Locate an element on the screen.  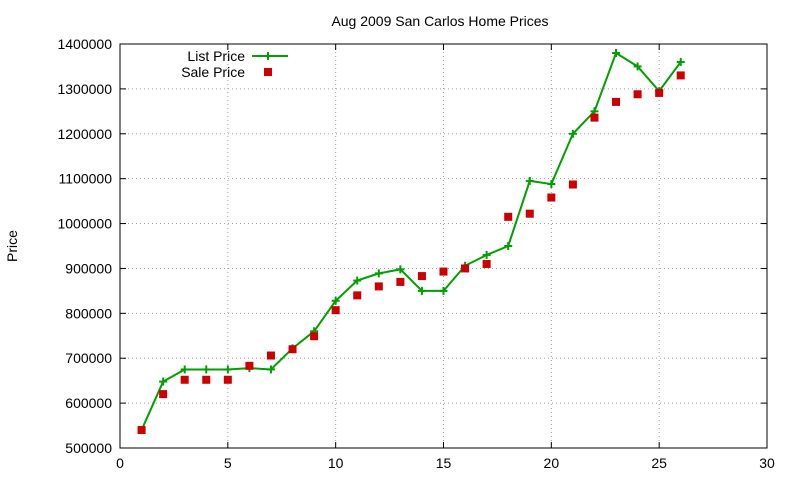
x-tick-label: 5 is located at coordinates (228, 463).